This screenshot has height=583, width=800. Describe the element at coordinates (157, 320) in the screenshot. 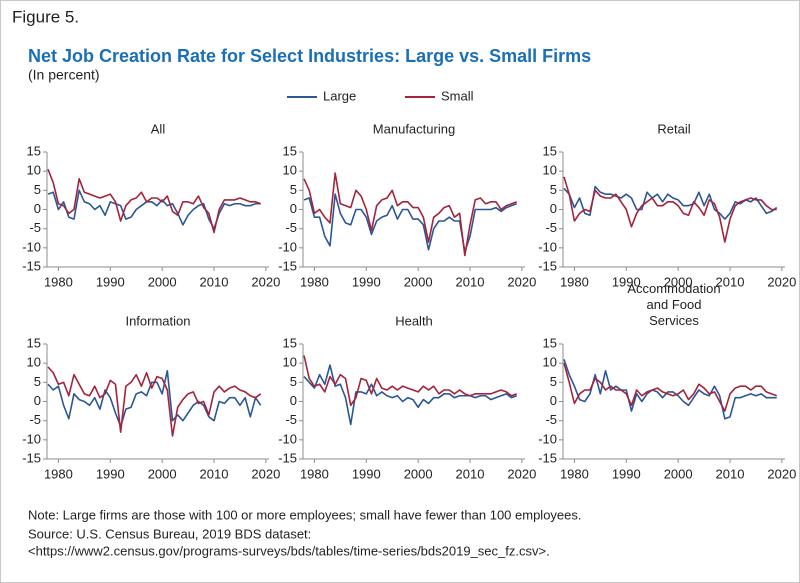

I see `panel-title: Information` at that location.